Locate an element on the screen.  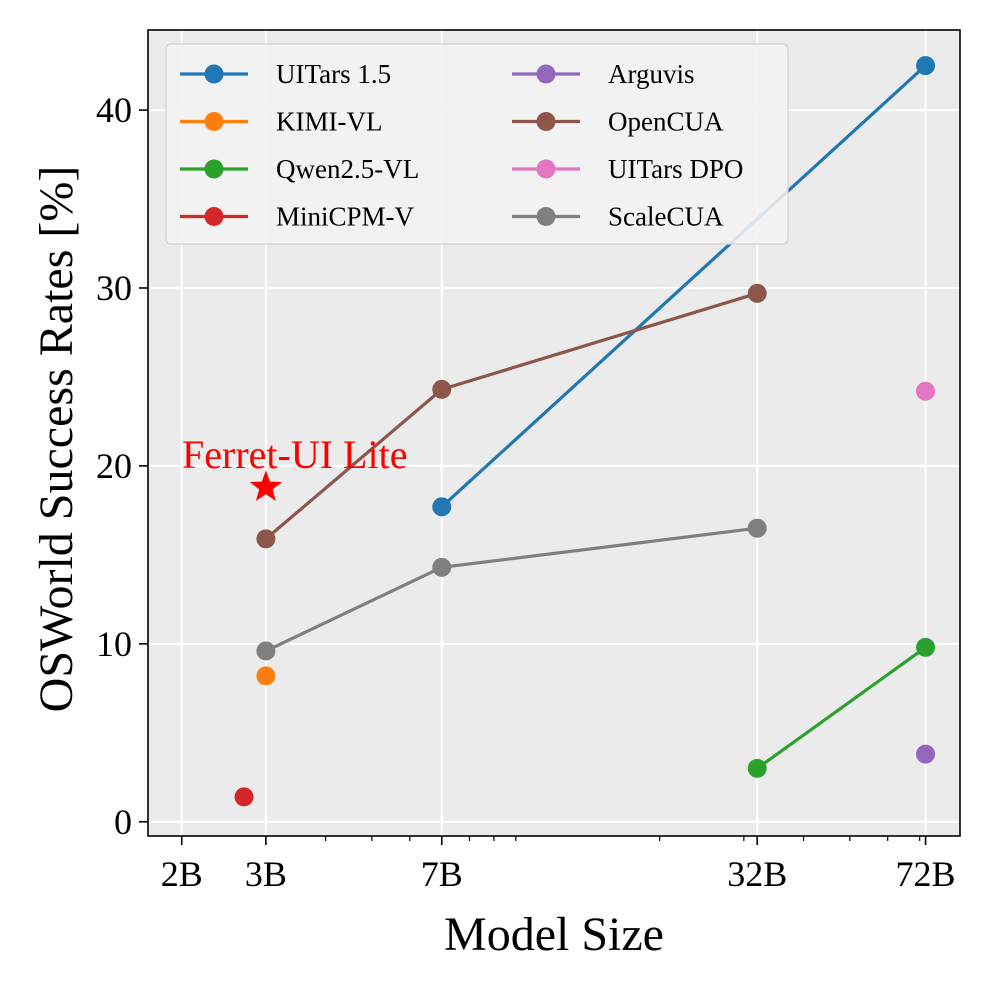
y-axis-title: OSWorld Success Rates [%] is located at coordinates (56, 439).